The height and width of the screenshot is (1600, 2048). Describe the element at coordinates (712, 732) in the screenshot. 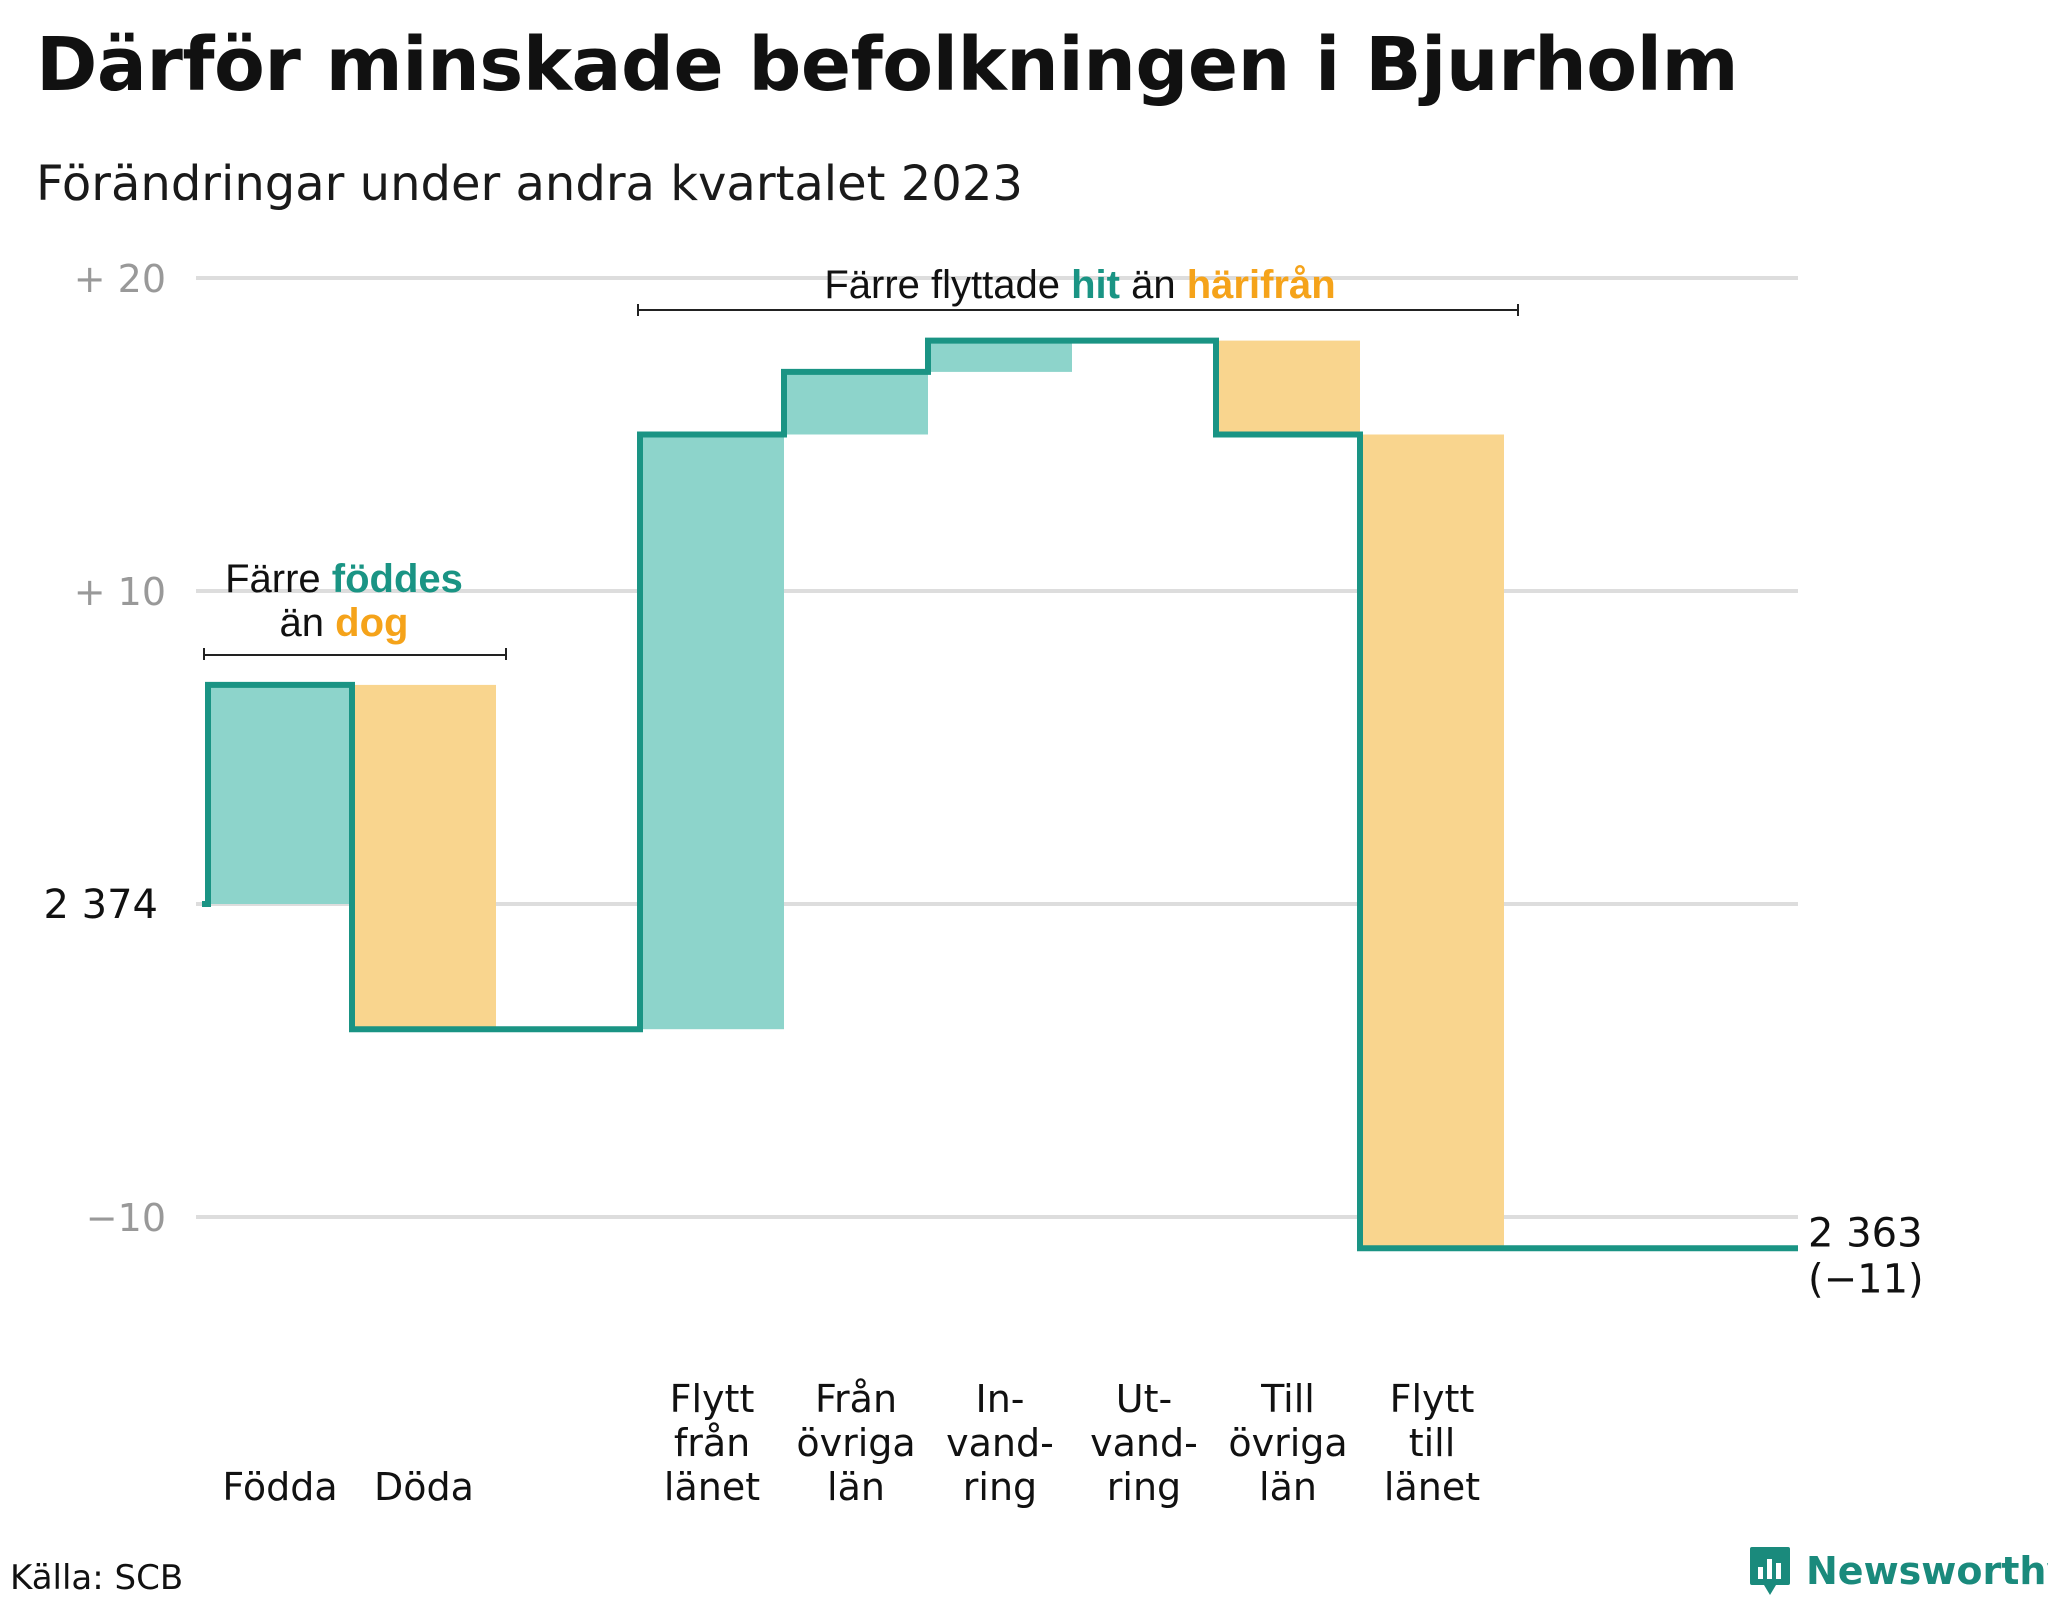

I see `bar-Flytt-från-länet` at that location.